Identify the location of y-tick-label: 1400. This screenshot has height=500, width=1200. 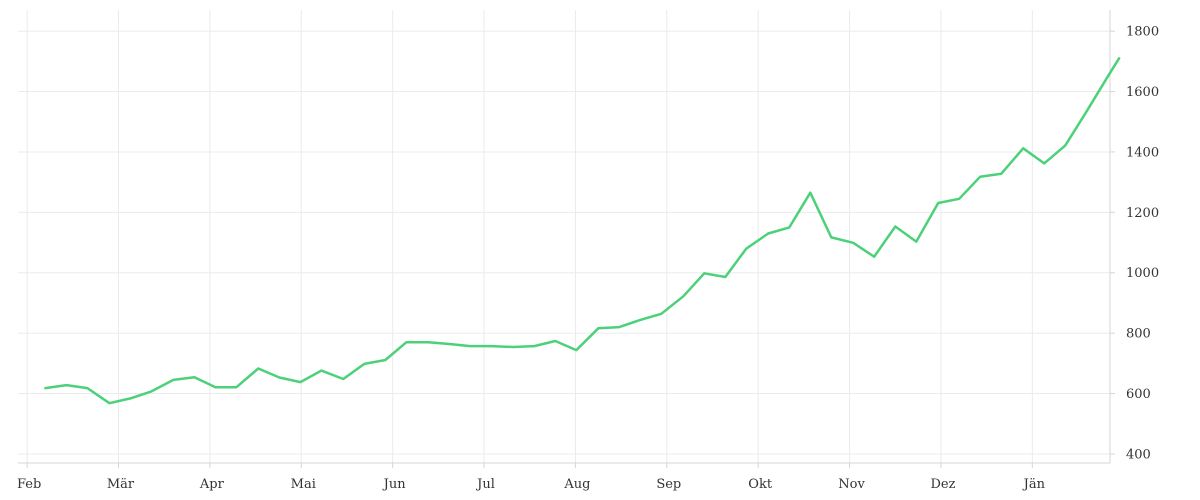
(1142, 152).